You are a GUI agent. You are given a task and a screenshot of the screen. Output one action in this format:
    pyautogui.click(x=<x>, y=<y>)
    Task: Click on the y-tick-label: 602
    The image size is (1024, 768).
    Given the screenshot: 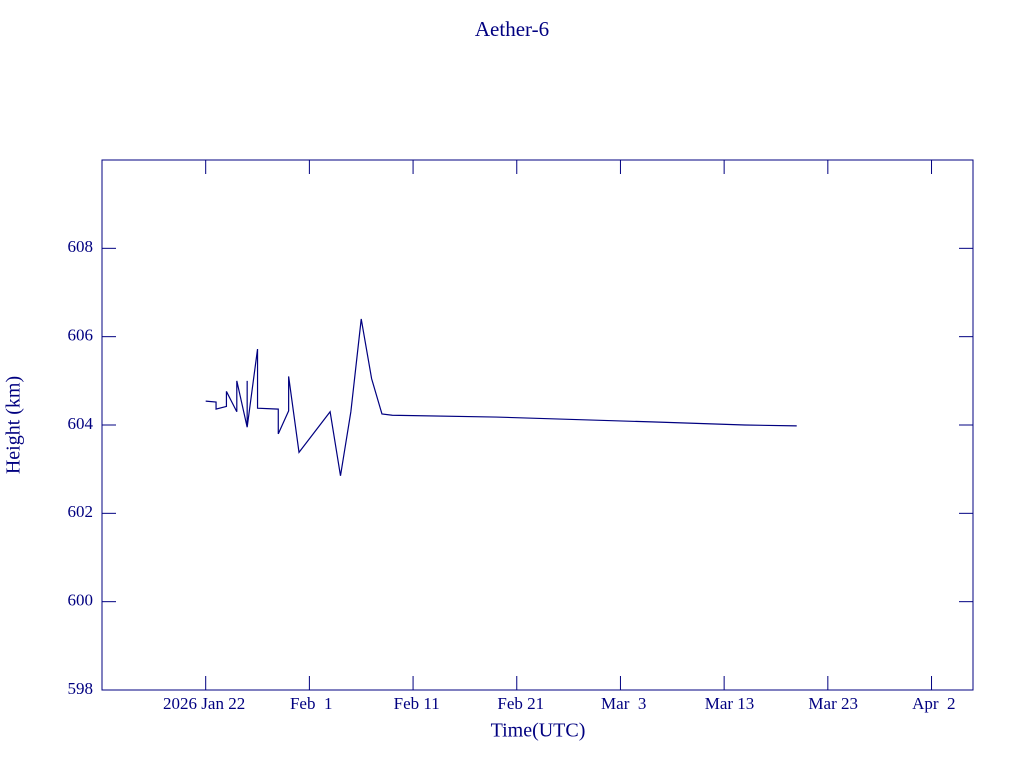 What is the action you would take?
    pyautogui.click(x=81, y=511)
    